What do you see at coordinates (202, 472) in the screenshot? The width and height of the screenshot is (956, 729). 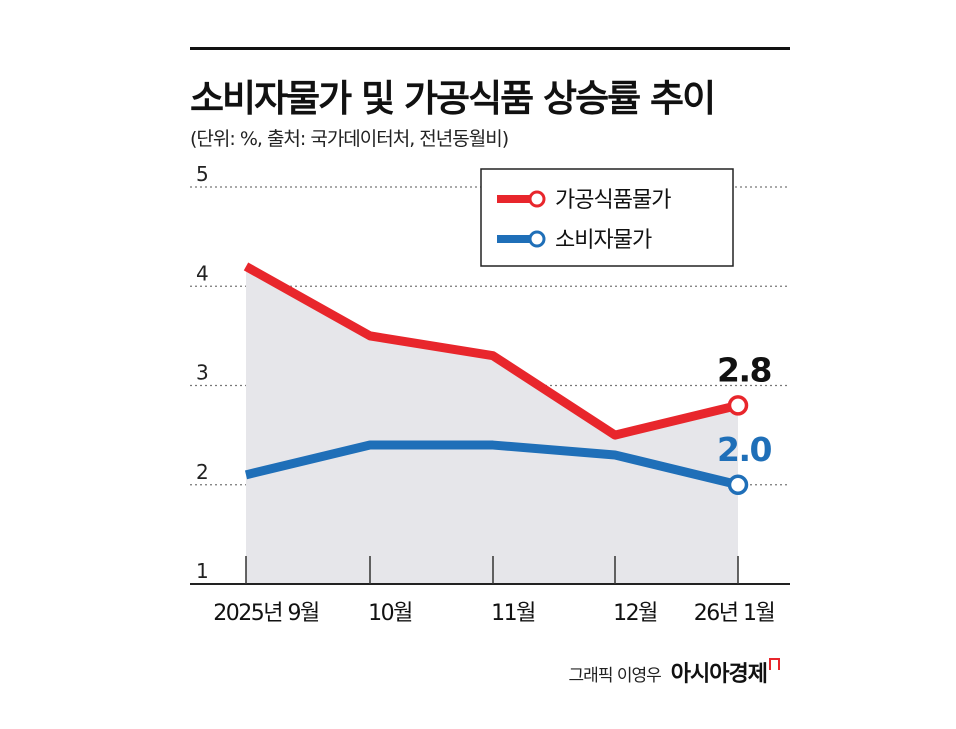 I see `y-tick-label: 2` at bounding box center [202, 472].